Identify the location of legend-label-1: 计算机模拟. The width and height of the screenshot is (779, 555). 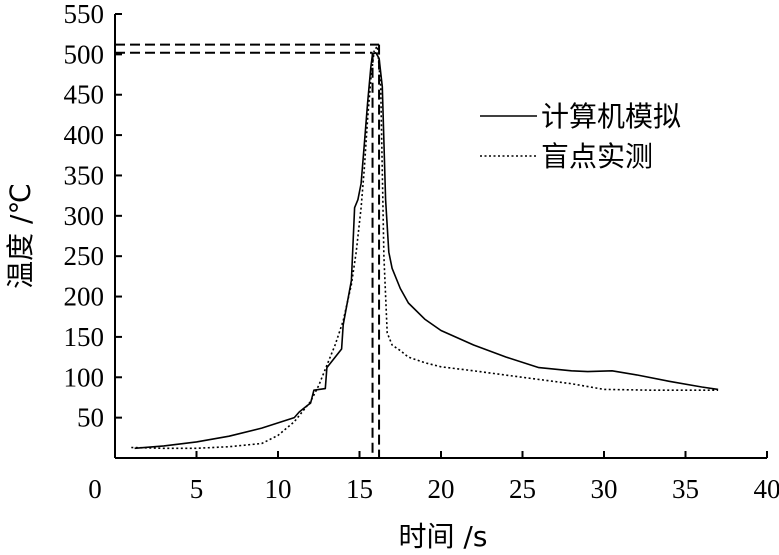
(611, 116).